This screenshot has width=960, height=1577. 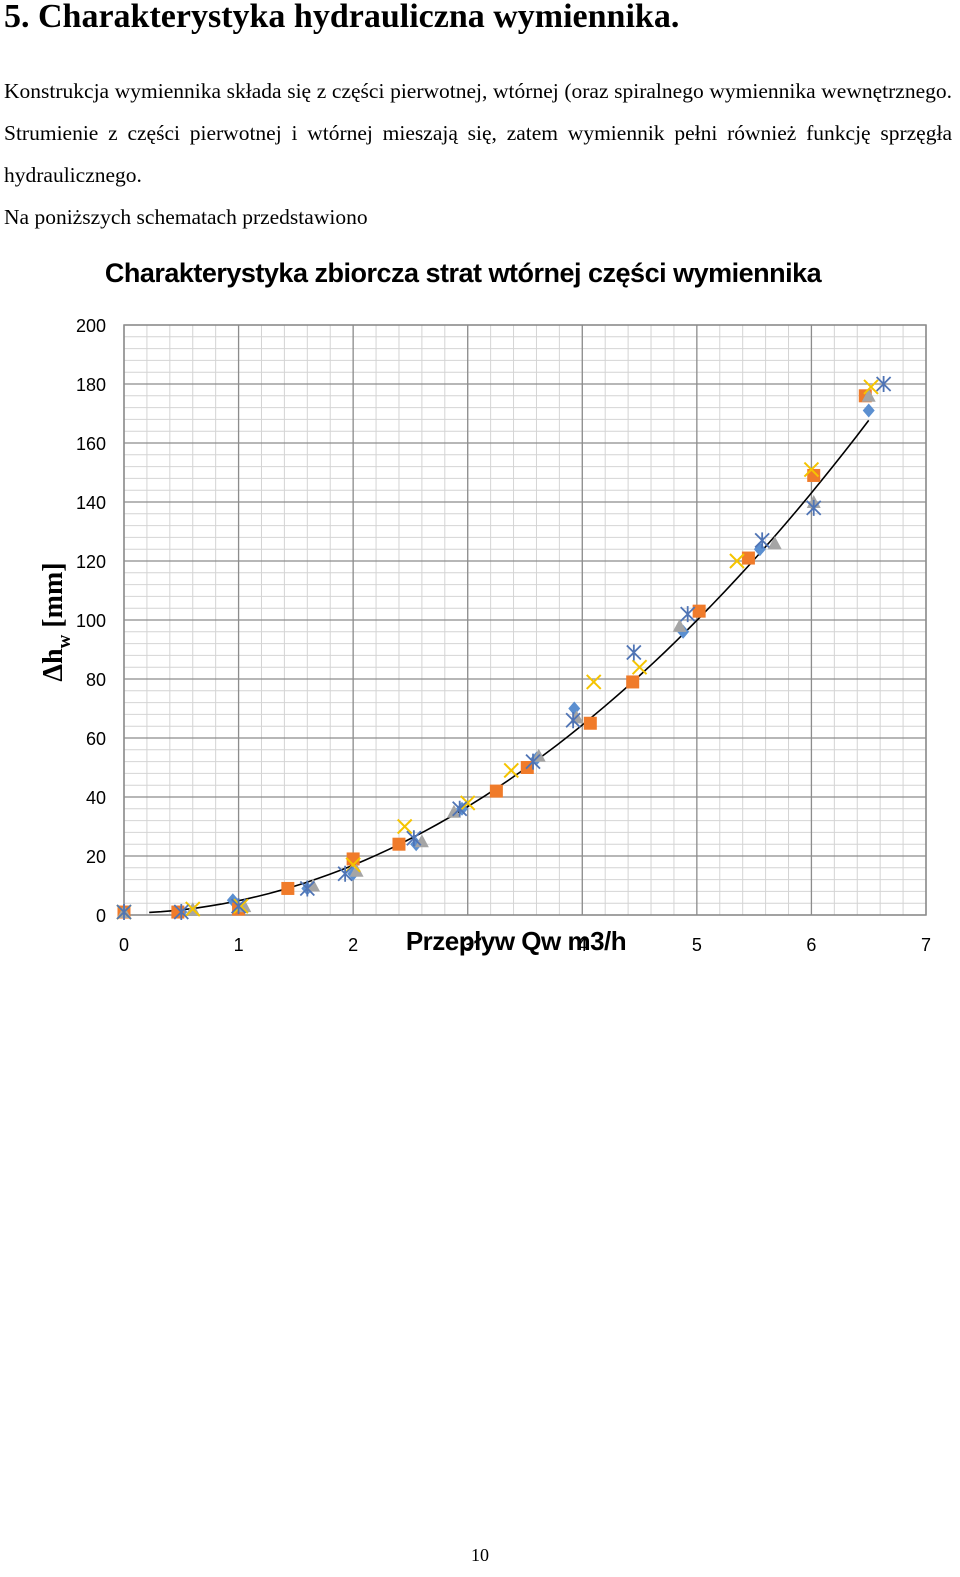 I want to click on y-tick-label: 40, so click(x=96, y=798).